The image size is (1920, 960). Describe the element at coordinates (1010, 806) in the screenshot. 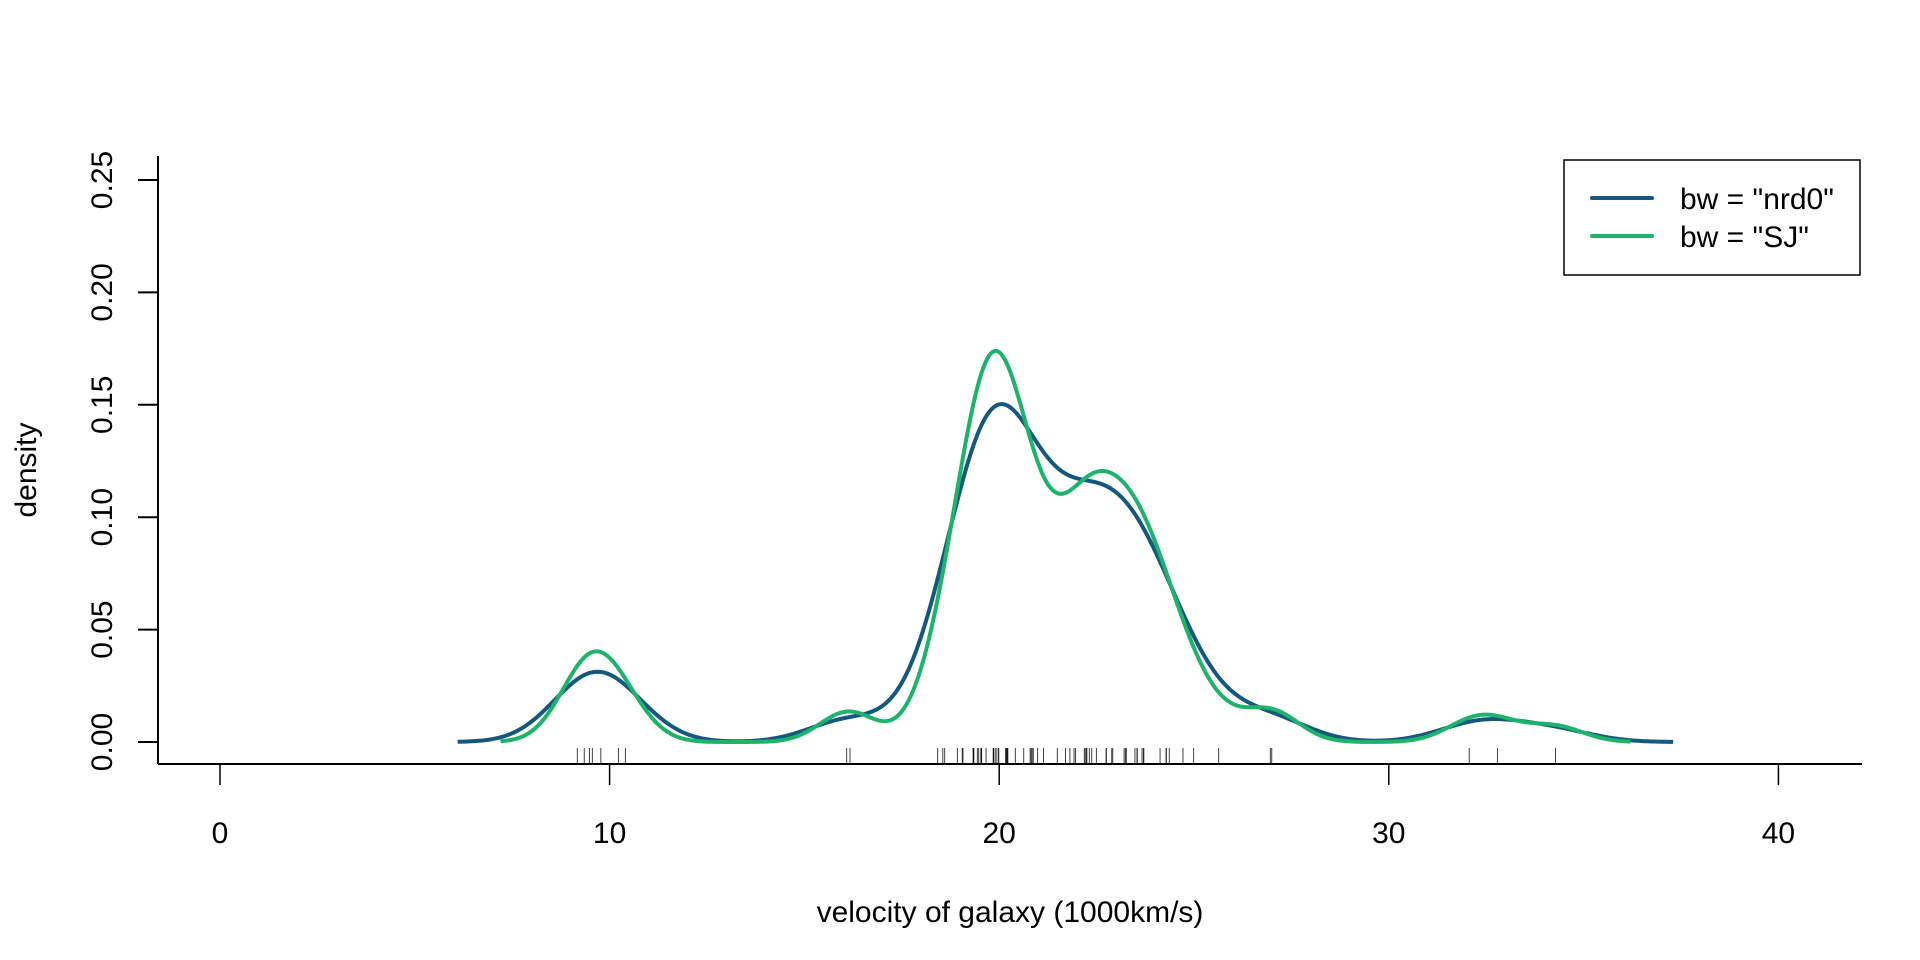

I see `x-axis: 0 10 20 30 40` at that location.